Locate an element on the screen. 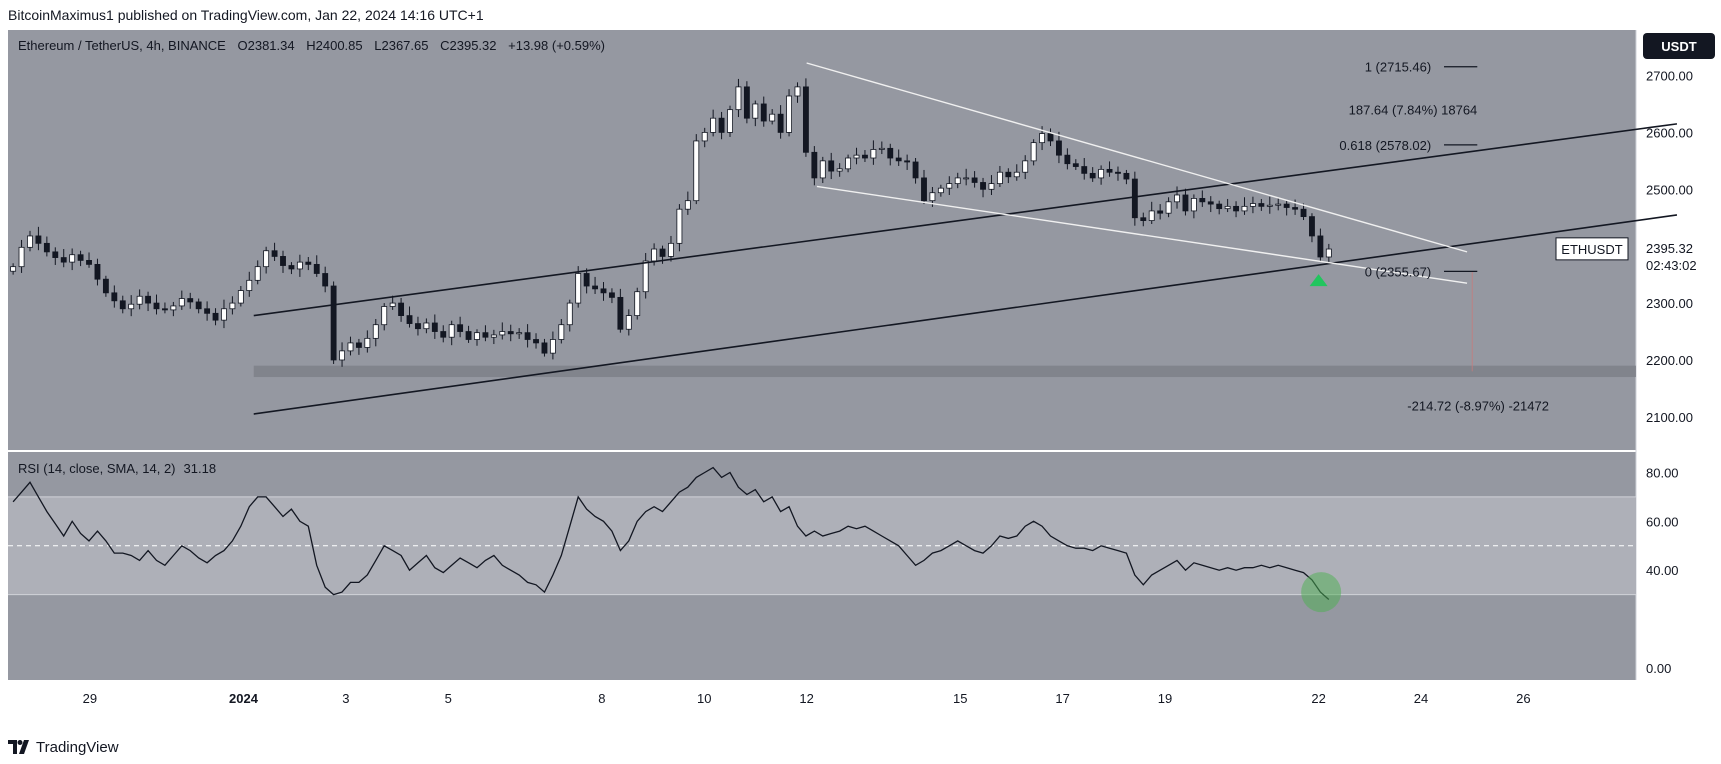  rsi-line is located at coordinates (671, 533).